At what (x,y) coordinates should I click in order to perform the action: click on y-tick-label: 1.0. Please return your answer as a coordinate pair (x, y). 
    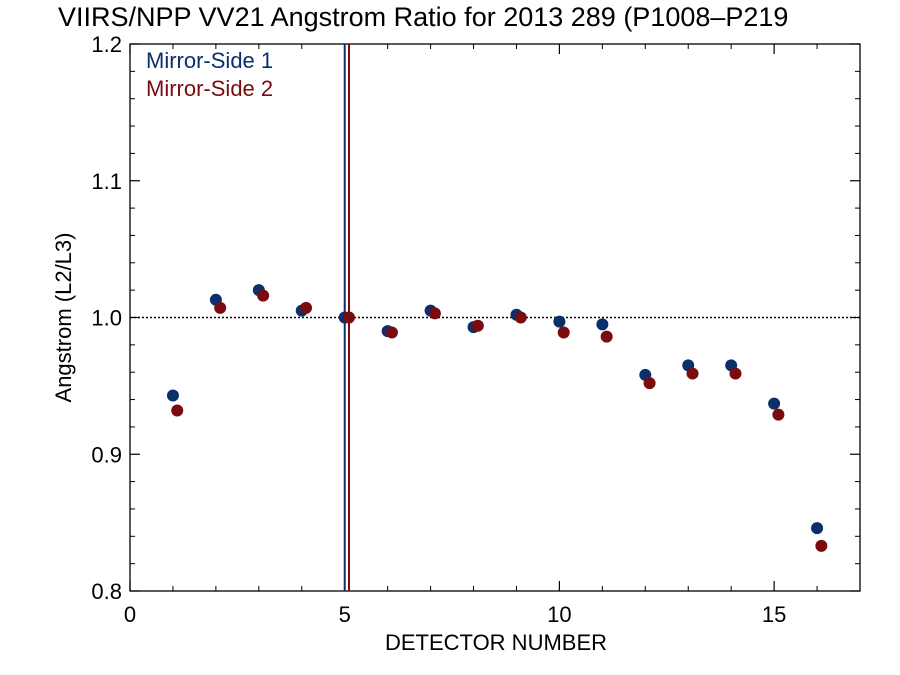
    Looking at the image, I should click on (106, 318).